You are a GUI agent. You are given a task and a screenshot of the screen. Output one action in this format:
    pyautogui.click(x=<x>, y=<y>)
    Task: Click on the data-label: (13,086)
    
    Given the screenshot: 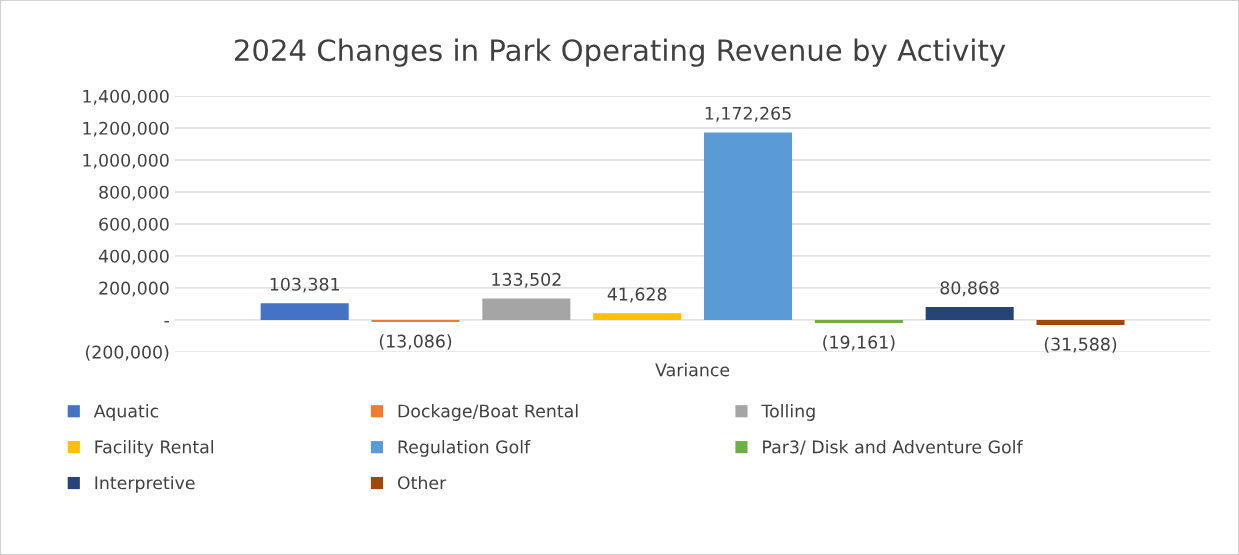 What is the action you would take?
    pyautogui.click(x=415, y=342)
    